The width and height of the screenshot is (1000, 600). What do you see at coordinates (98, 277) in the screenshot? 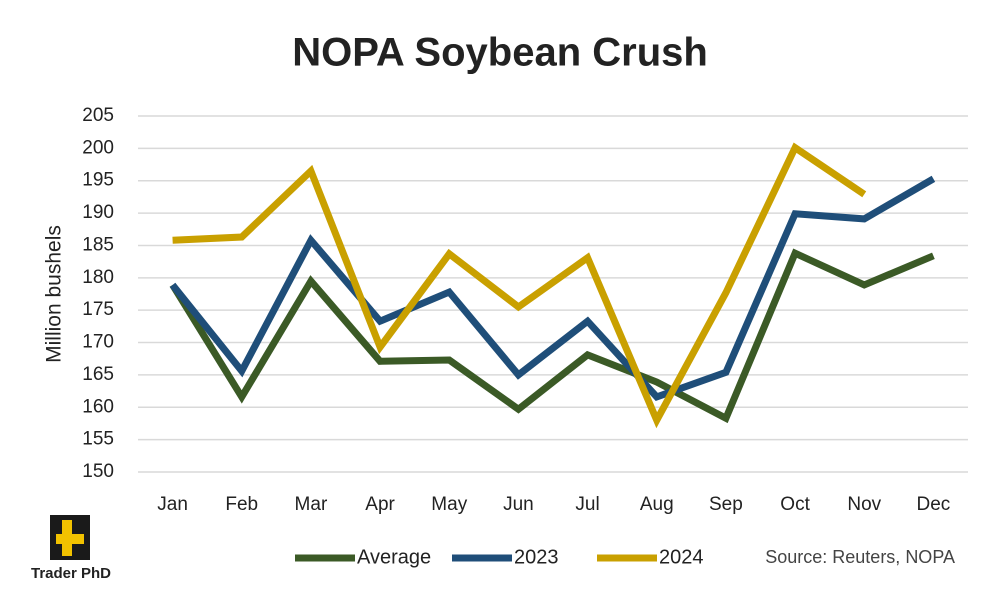
I see `y-tick-label: 180` at bounding box center [98, 277].